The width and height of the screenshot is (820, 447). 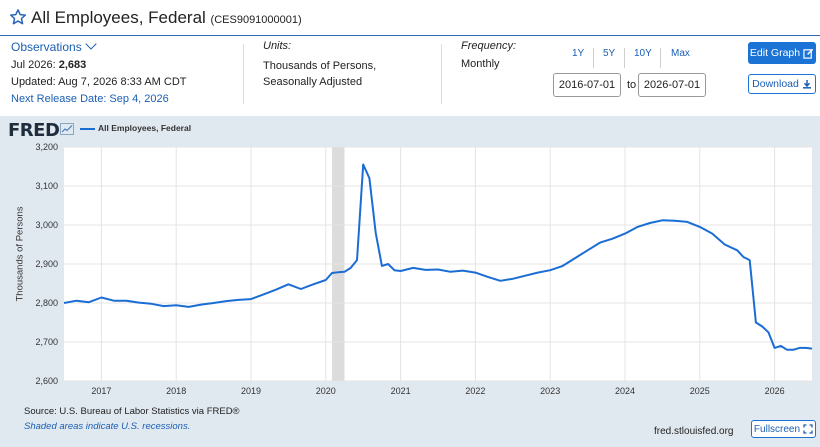 I want to click on edit-graph-button: Edit Graph, so click(x=782, y=53).